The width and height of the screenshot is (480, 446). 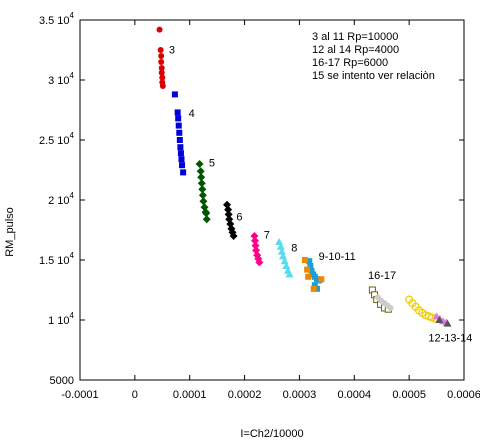 I want to click on y-tick-label: 5000, so click(x=62, y=381).